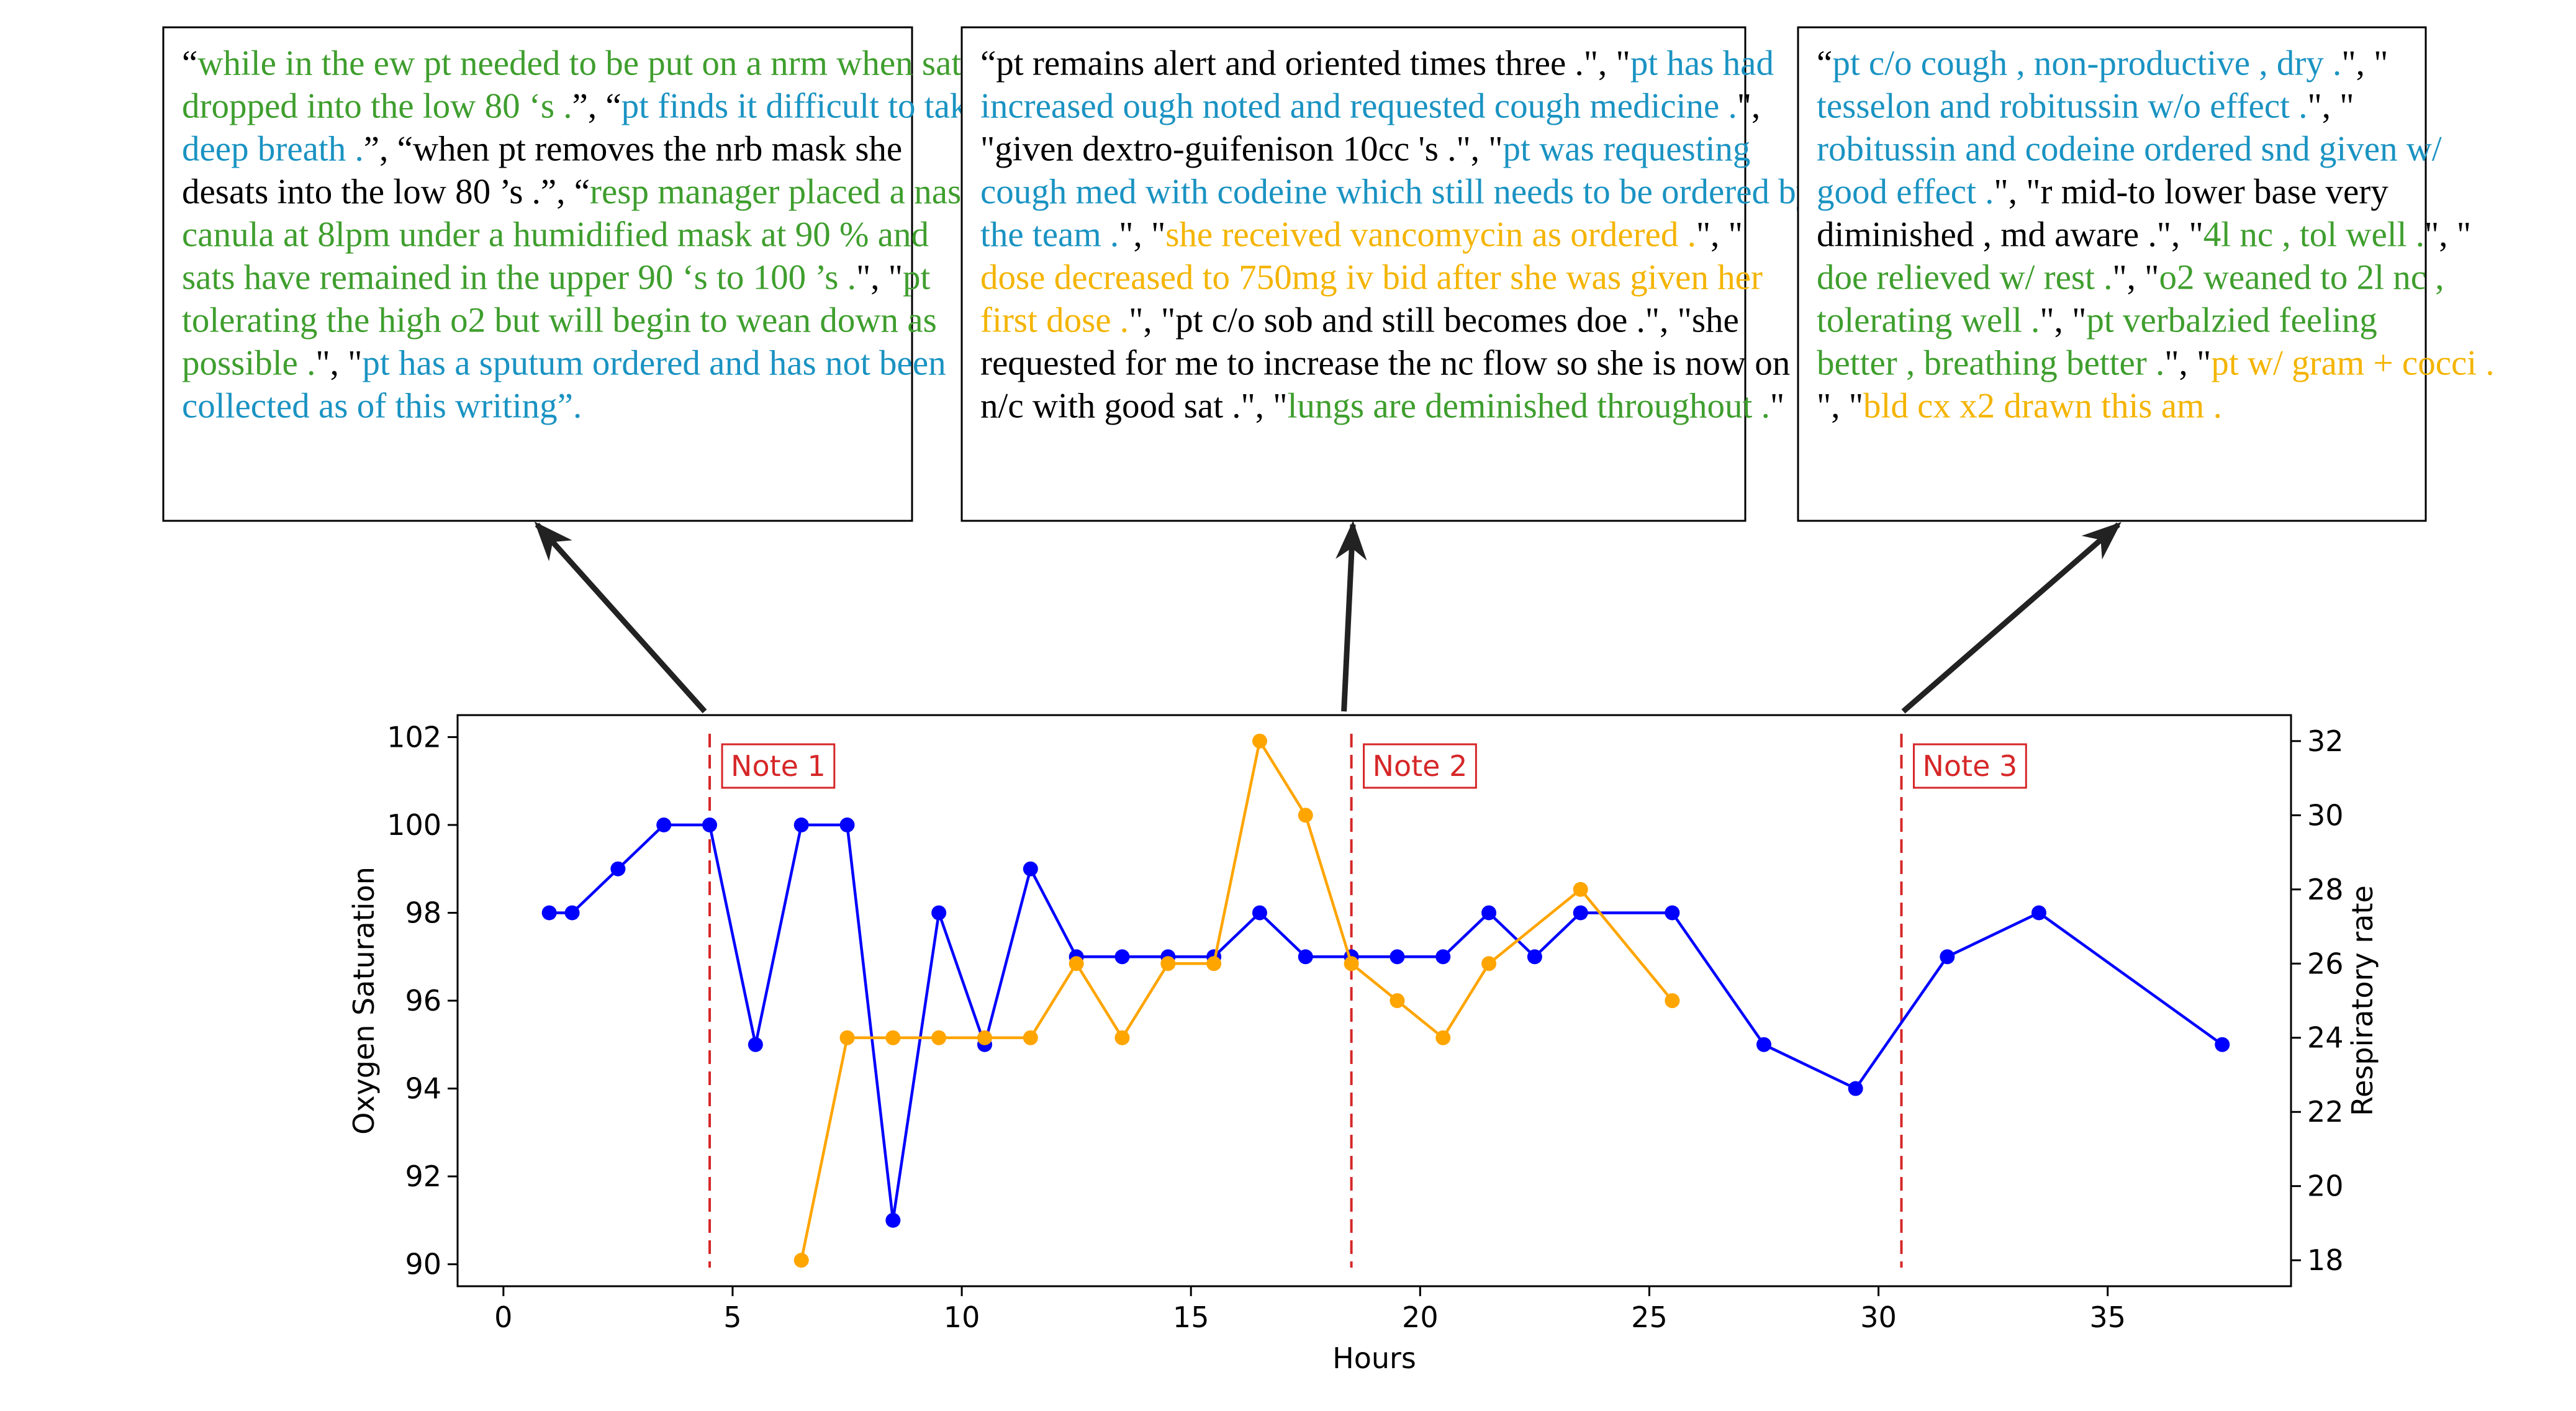 Image resolution: width=2576 pixels, height=1411 pixels. What do you see at coordinates (1878, 1317) in the screenshot?
I see `x-tick-label: 30` at bounding box center [1878, 1317].